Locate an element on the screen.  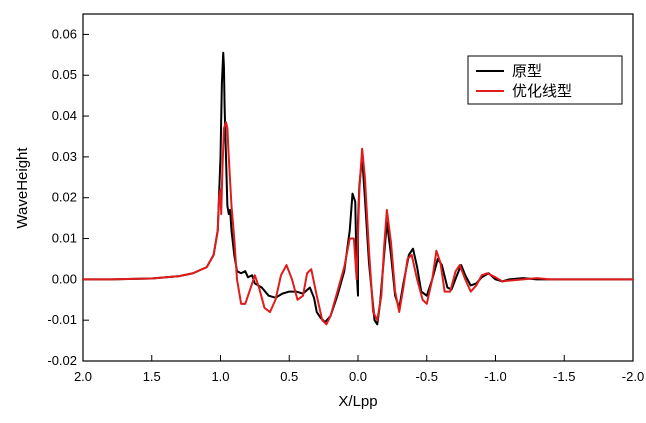
y-axis-ticks: -0.02 -0.01 0.00 0.01 0.02 0.03 0.04 0.05 0.06 is located at coordinates (68, 197).